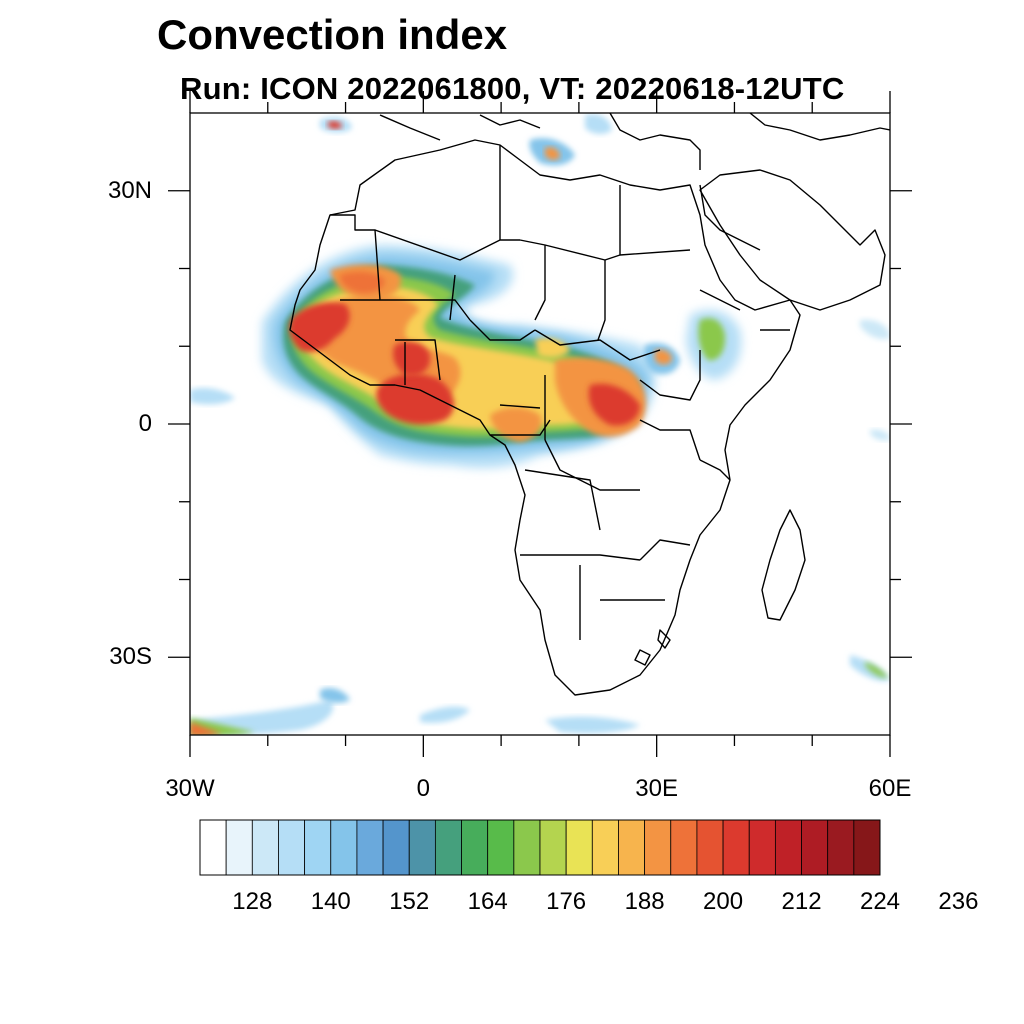 The width and height of the screenshot is (1024, 1024). What do you see at coordinates (190, 788) in the screenshot?
I see `lon-label: 30W` at bounding box center [190, 788].